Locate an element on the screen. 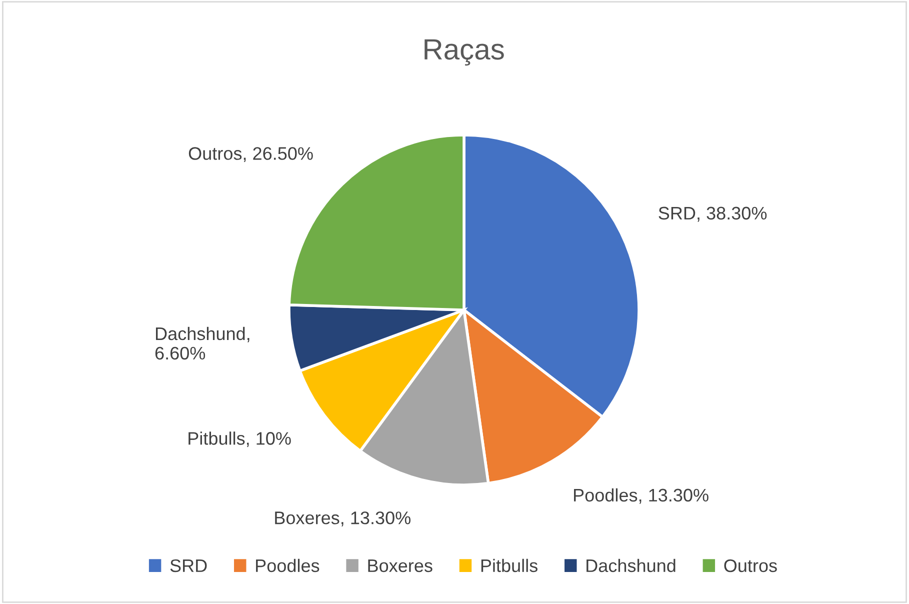 The height and width of the screenshot is (604, 909). legend-label: Outros is located at coordinates (750, 565).